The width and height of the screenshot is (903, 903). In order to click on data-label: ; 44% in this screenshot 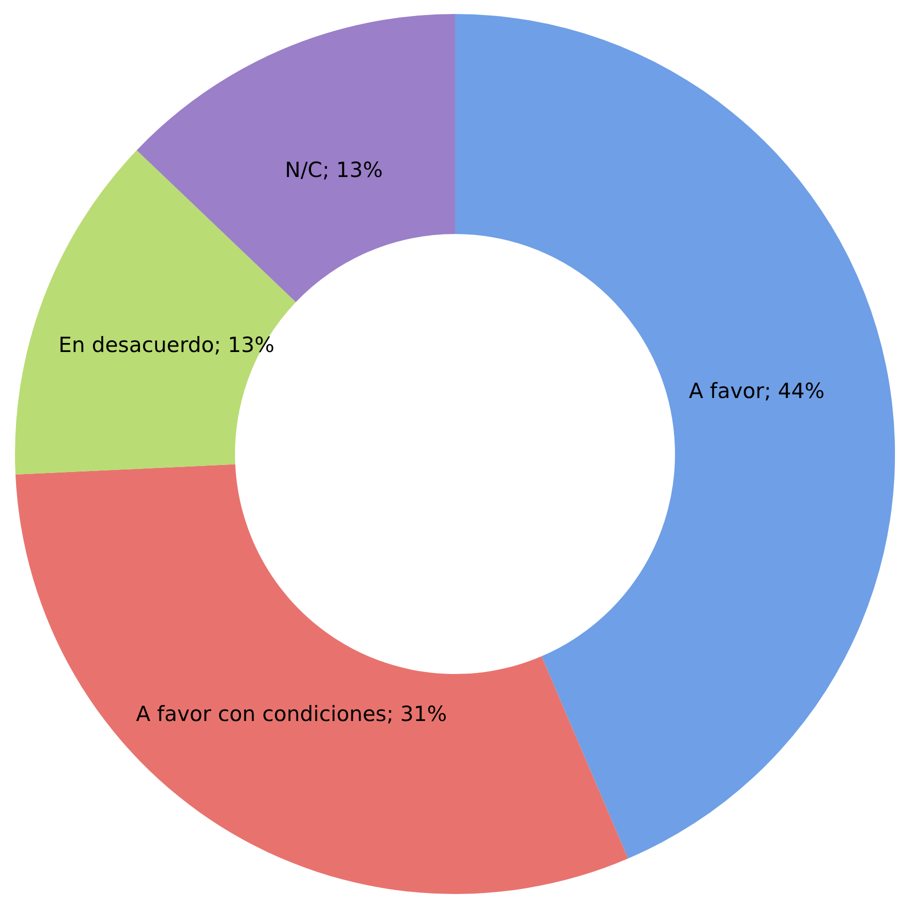, I will do `click(794, 390)`.